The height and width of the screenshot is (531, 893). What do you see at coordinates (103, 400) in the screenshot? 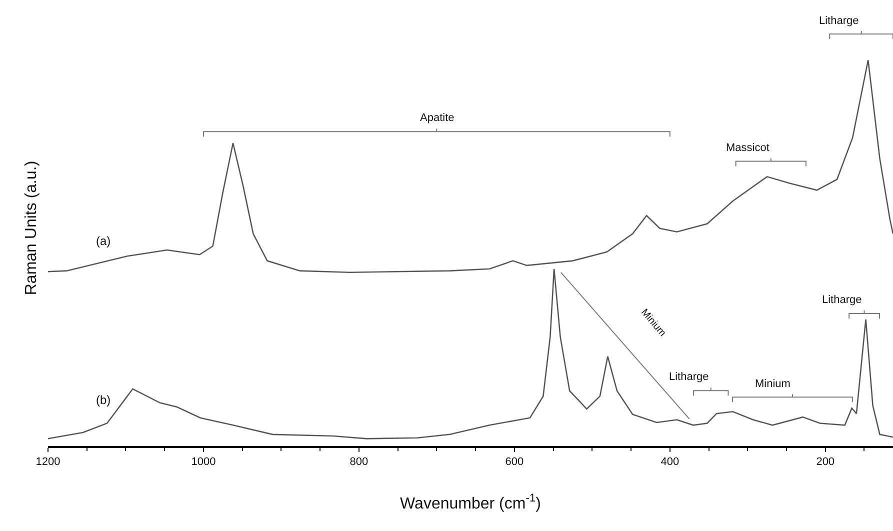
I see `annotation: (b)` at bounding box center [103, 400].